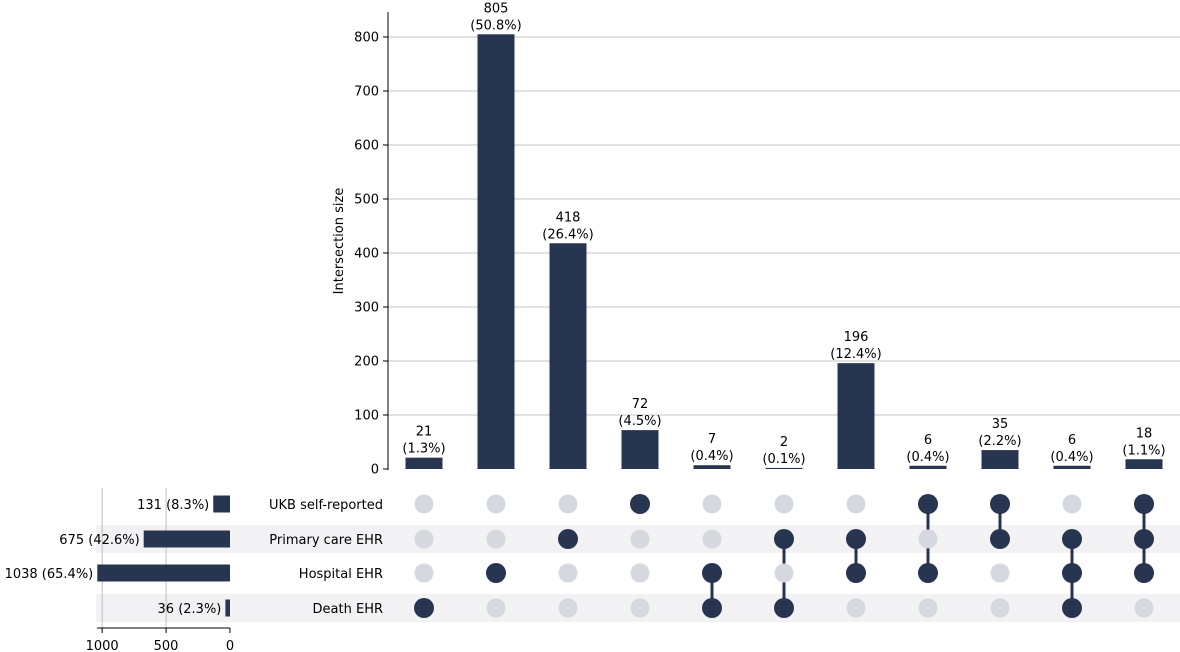  Describe the element at coordinates (366, 92) in the screenshot. I see `y-tick-label: 700` at that location.